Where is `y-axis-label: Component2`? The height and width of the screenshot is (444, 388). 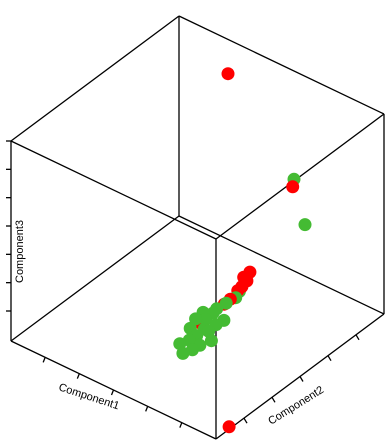 y-axis-label: Component2 is located at coordinates (296, 406).